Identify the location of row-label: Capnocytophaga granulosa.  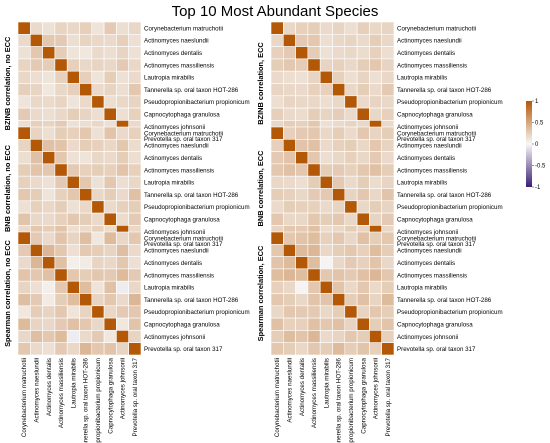
(435, 324).